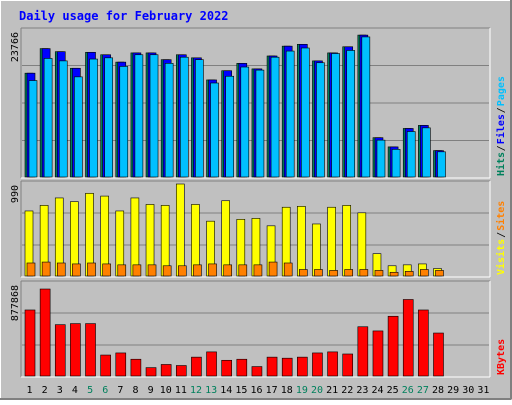 Image resolution: width=512 pixels, height=405 pixels. I want to click on x-label-day-26: 26, so click(408, 390).